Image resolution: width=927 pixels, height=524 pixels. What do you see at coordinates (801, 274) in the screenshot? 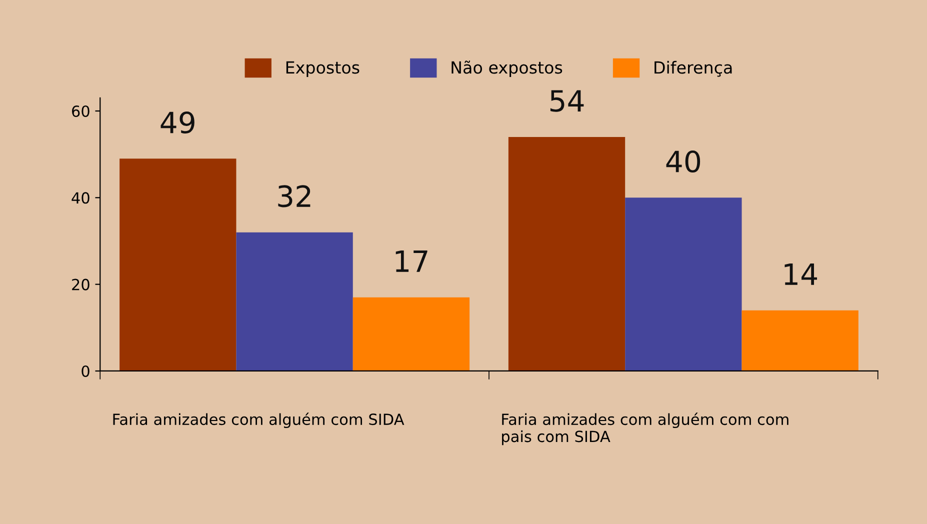
I see `data-label: 14` at bounding box center [801, 274].